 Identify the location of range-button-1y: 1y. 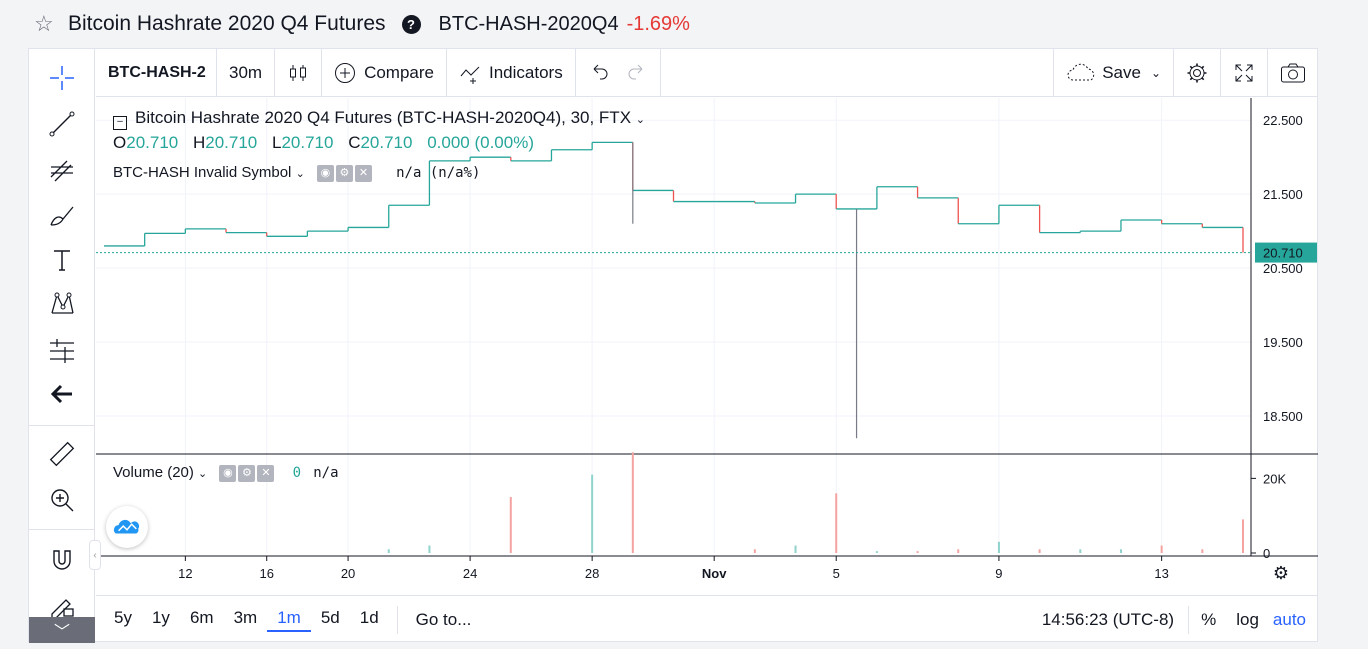
(160, 617).